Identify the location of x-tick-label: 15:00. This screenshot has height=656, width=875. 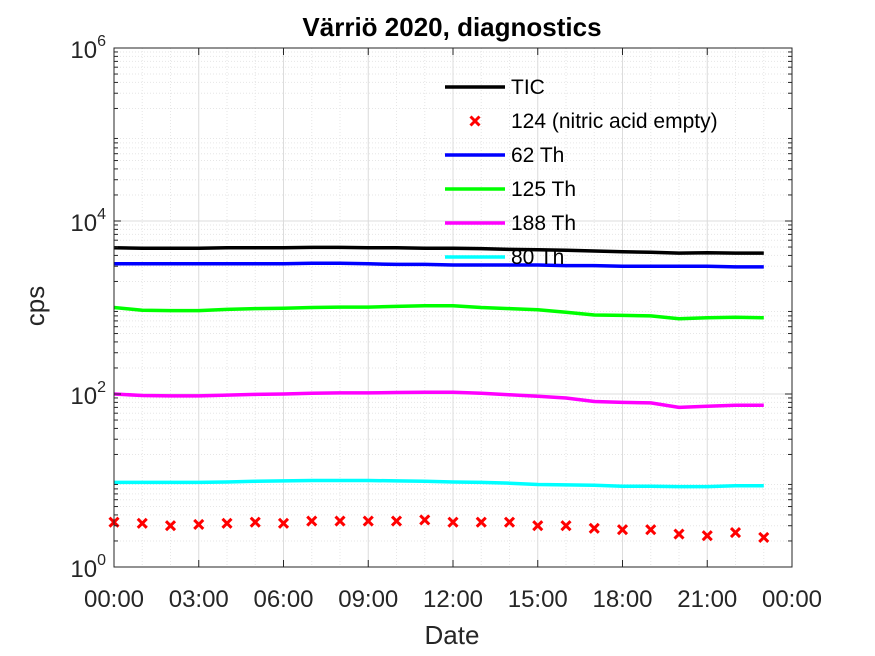
(538, 599).